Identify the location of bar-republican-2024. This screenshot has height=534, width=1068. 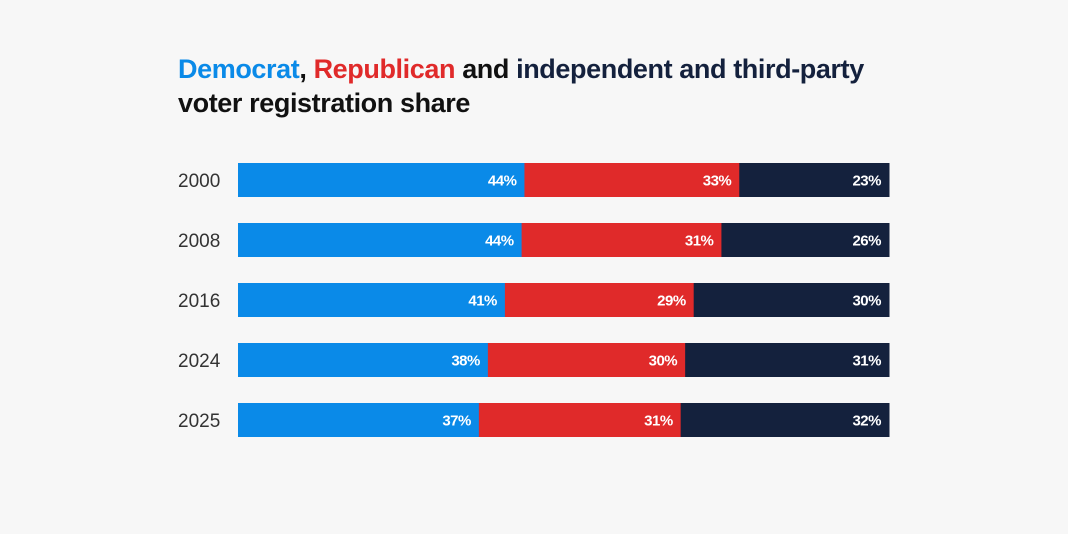
(586, 360).